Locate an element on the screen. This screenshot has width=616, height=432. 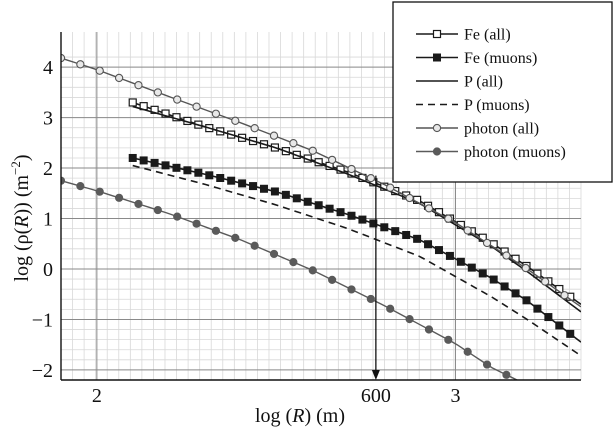
legend-item: photon (muons) is located at coordinates (491, 152).